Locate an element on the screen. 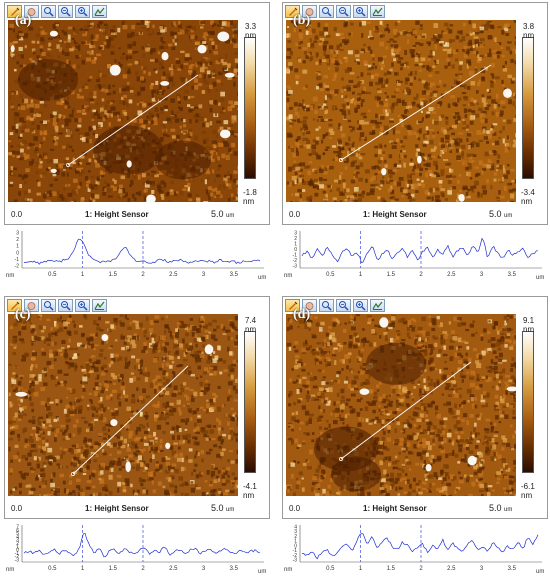  colorbar-min-label: -3.4 nm is located at coordinates (534, 197).